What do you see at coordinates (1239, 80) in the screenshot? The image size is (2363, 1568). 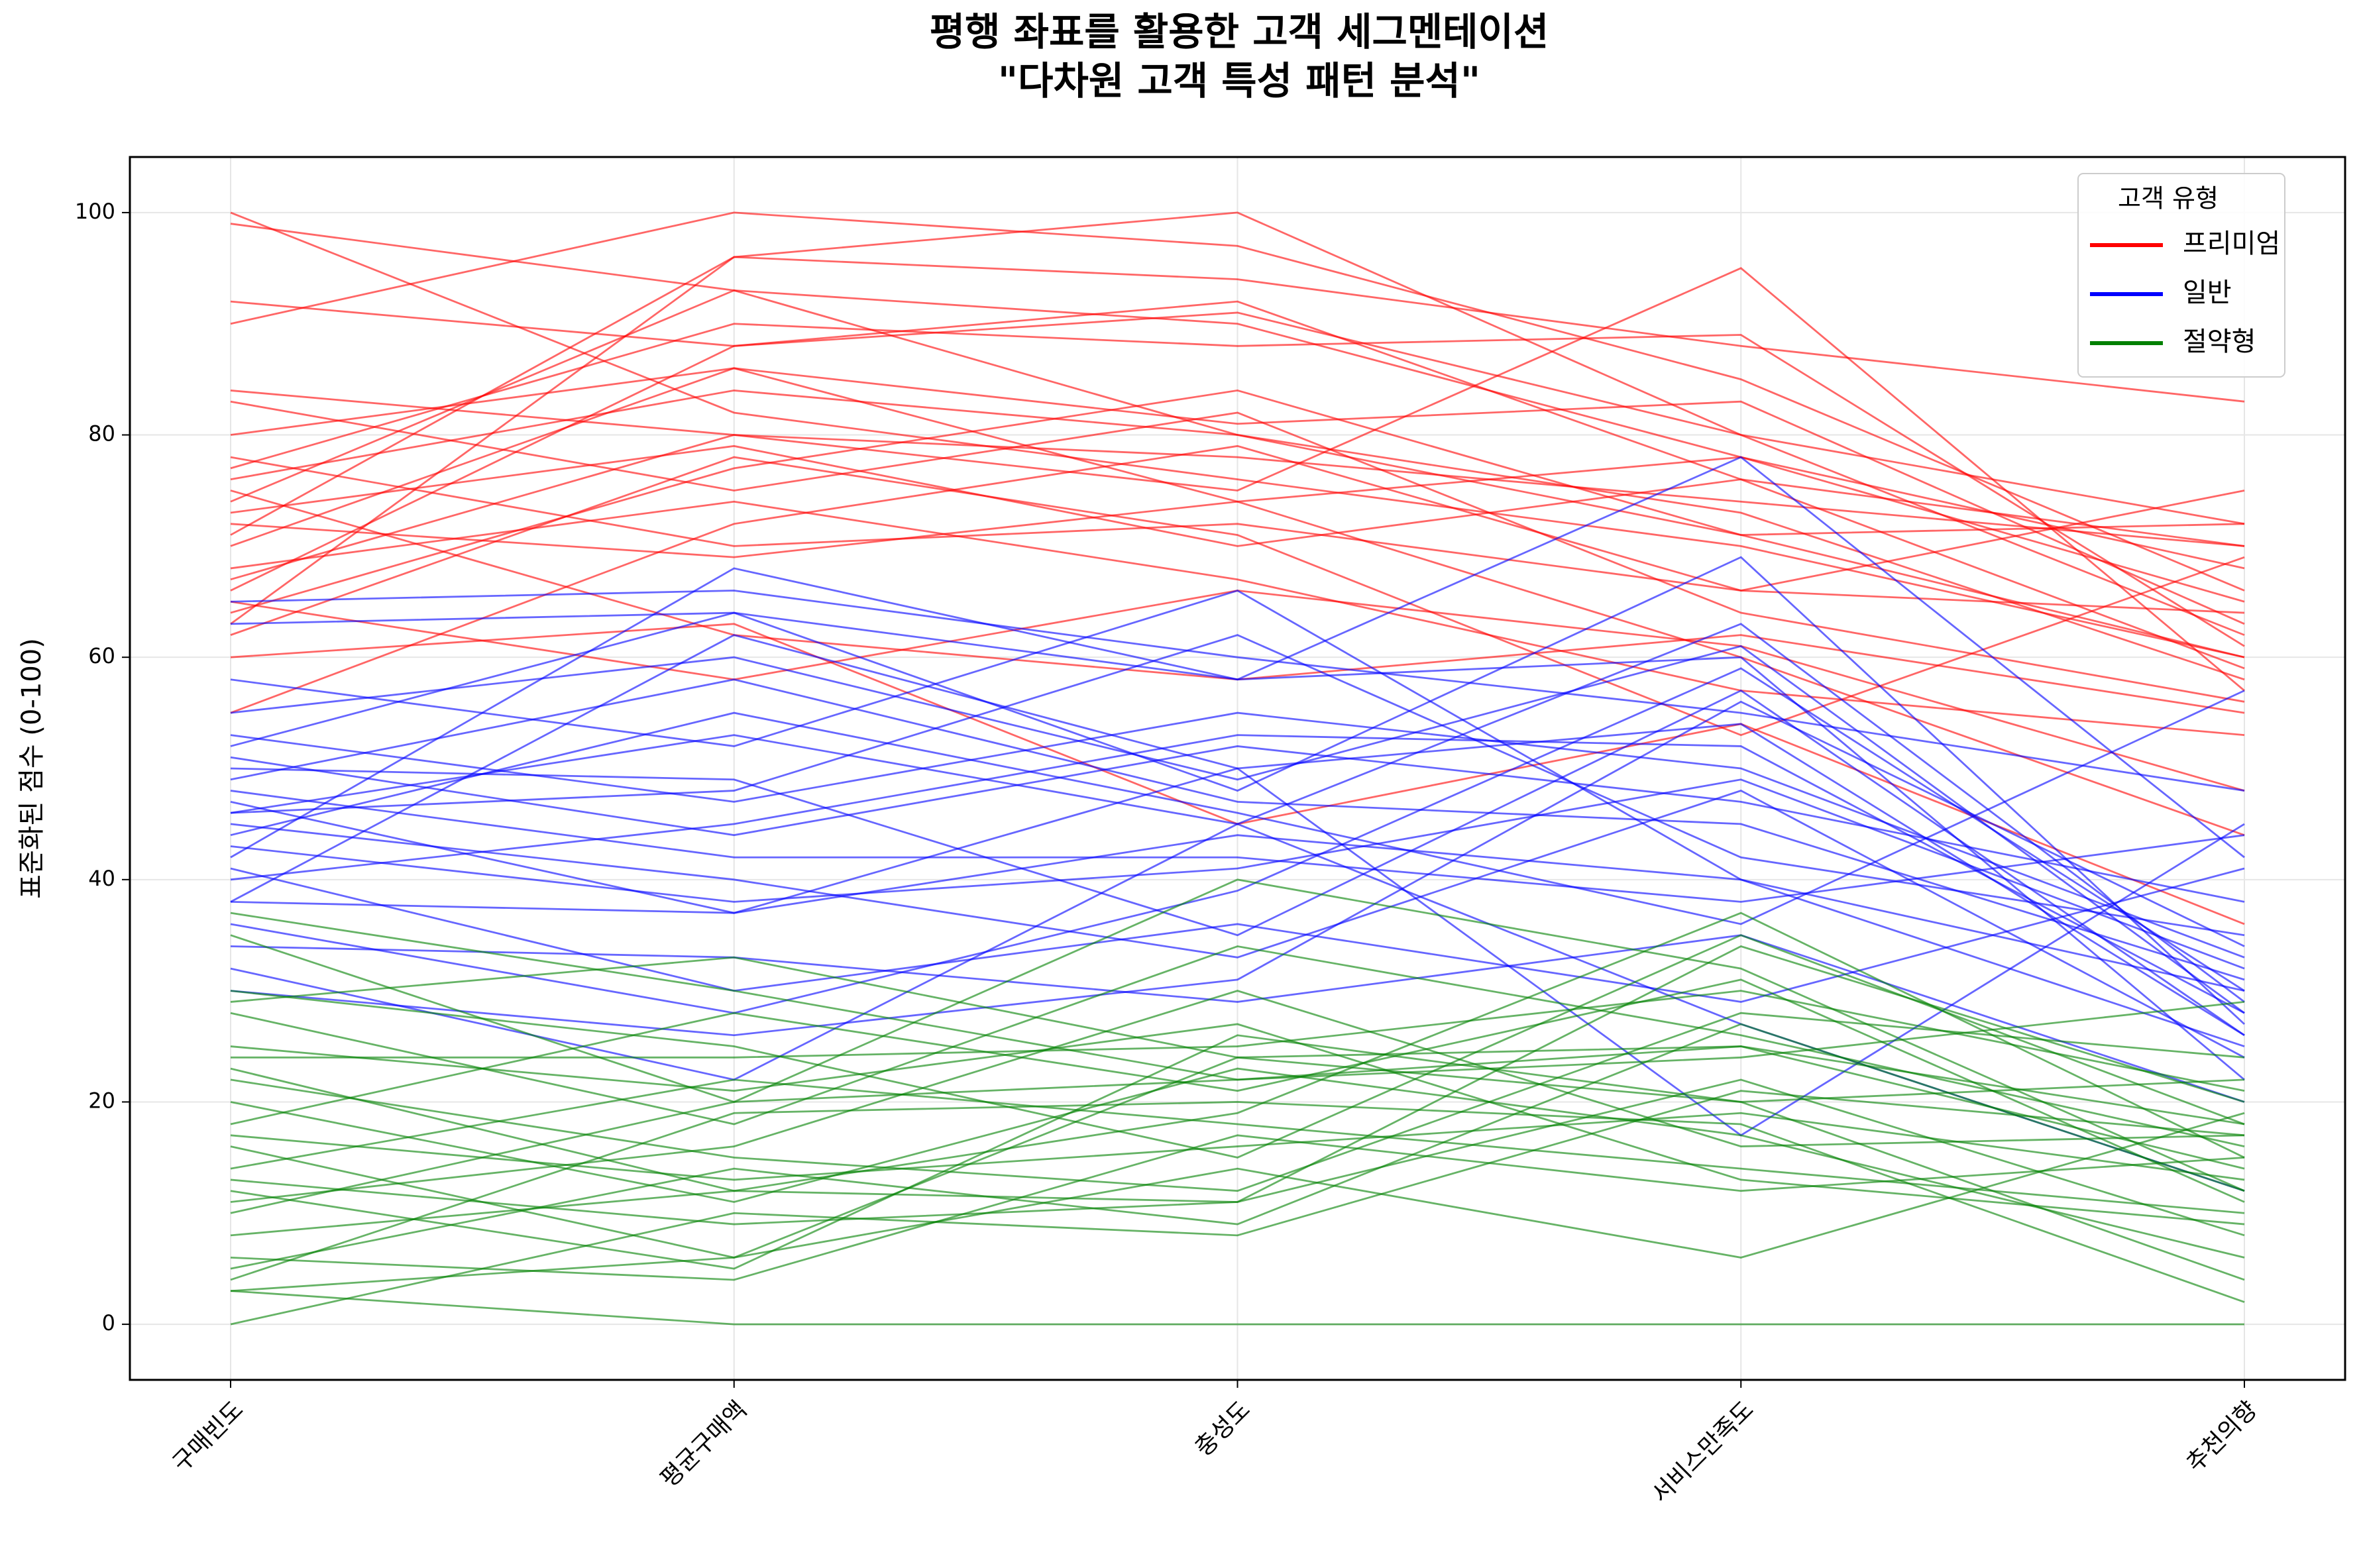 I see `chart-subtitle: "다차원 고객 특성 패턴 분석"` at bounding box center [1239, 80].